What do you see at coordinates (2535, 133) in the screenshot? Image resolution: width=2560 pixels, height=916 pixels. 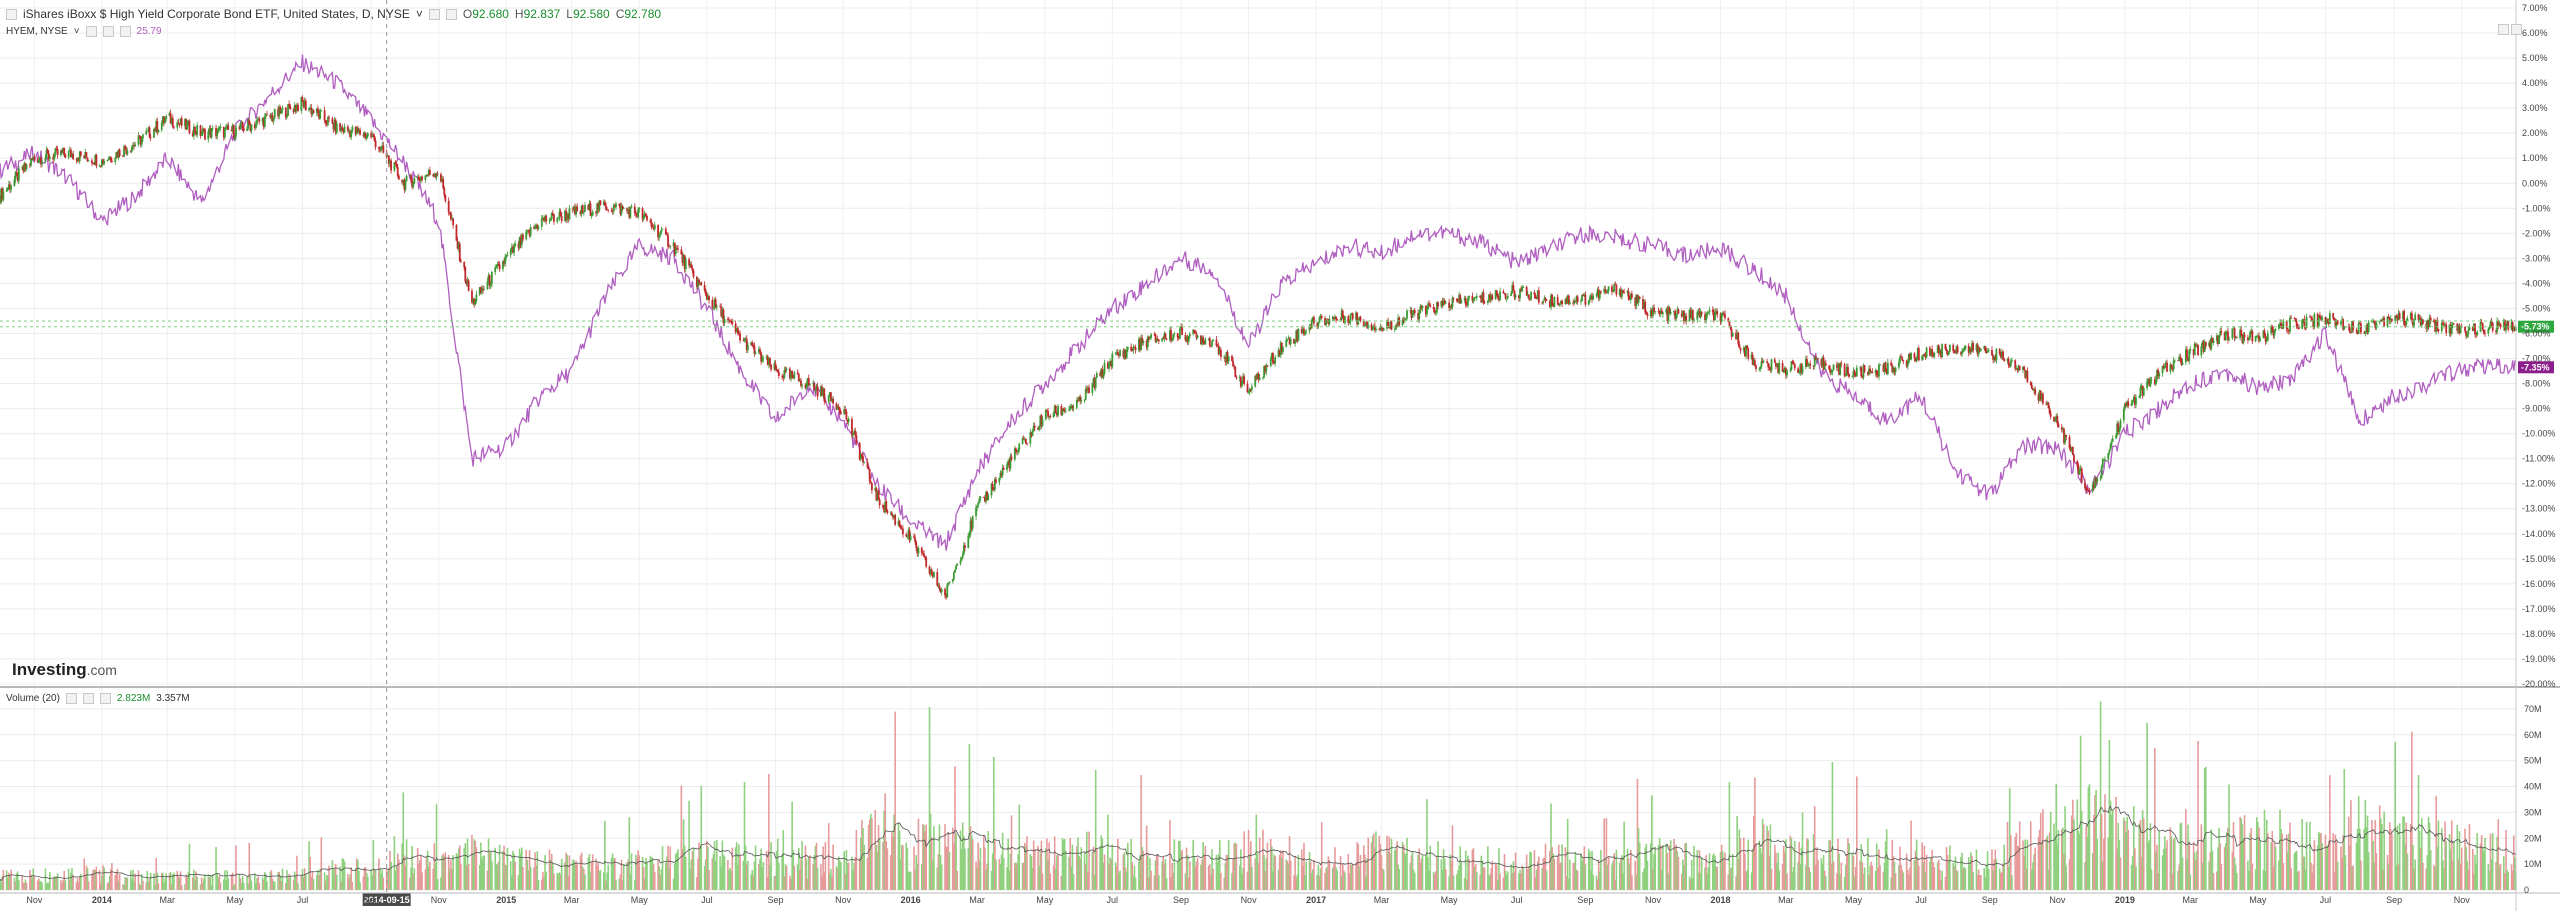 I see `price-tick-label: 2.00%` at bounding box center [2535, 133].